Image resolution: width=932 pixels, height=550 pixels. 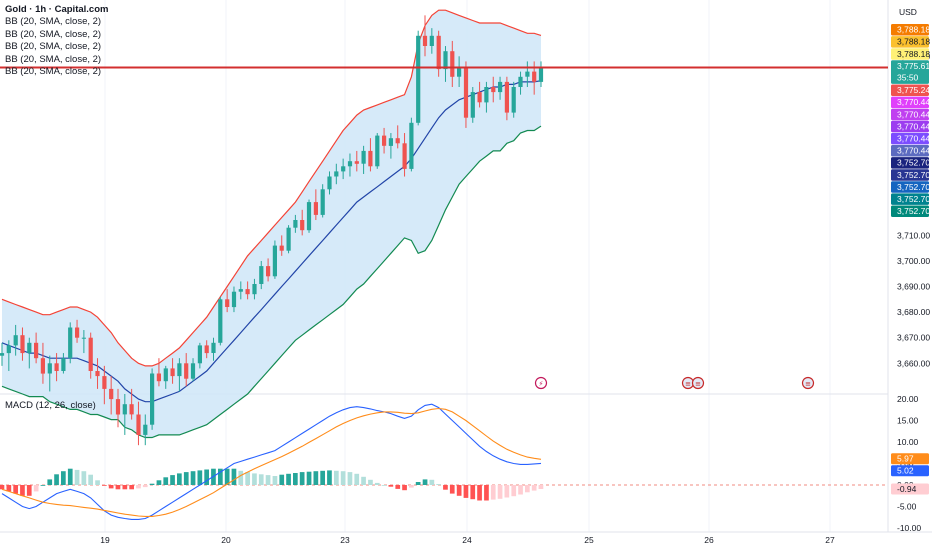 What do you see at coordinates (226, 540) in the screenshot?
I see `time-tick-label: 20` at bounding box center [226, 540].